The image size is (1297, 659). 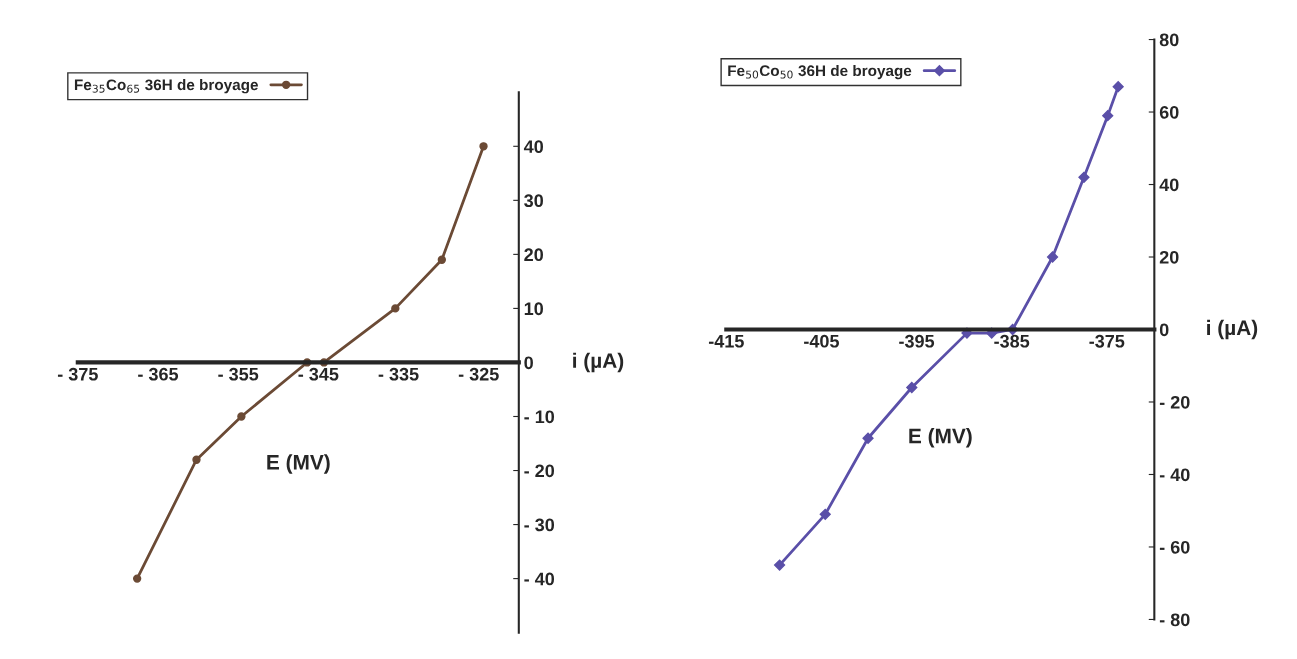 I want to click on legend-label: Fe$_{35}$Co$_{65}$ 36H de broyage, so click(x=166, y=86).